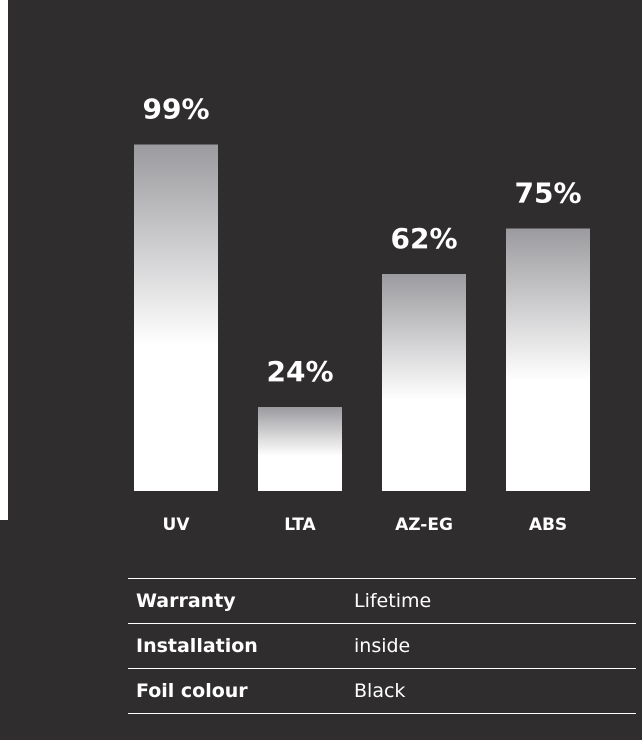 This screenshot has height=740, width=642. Describe the element at coordinates (491, 691) in the screenshot. I see `spec-value: Black` at that location.